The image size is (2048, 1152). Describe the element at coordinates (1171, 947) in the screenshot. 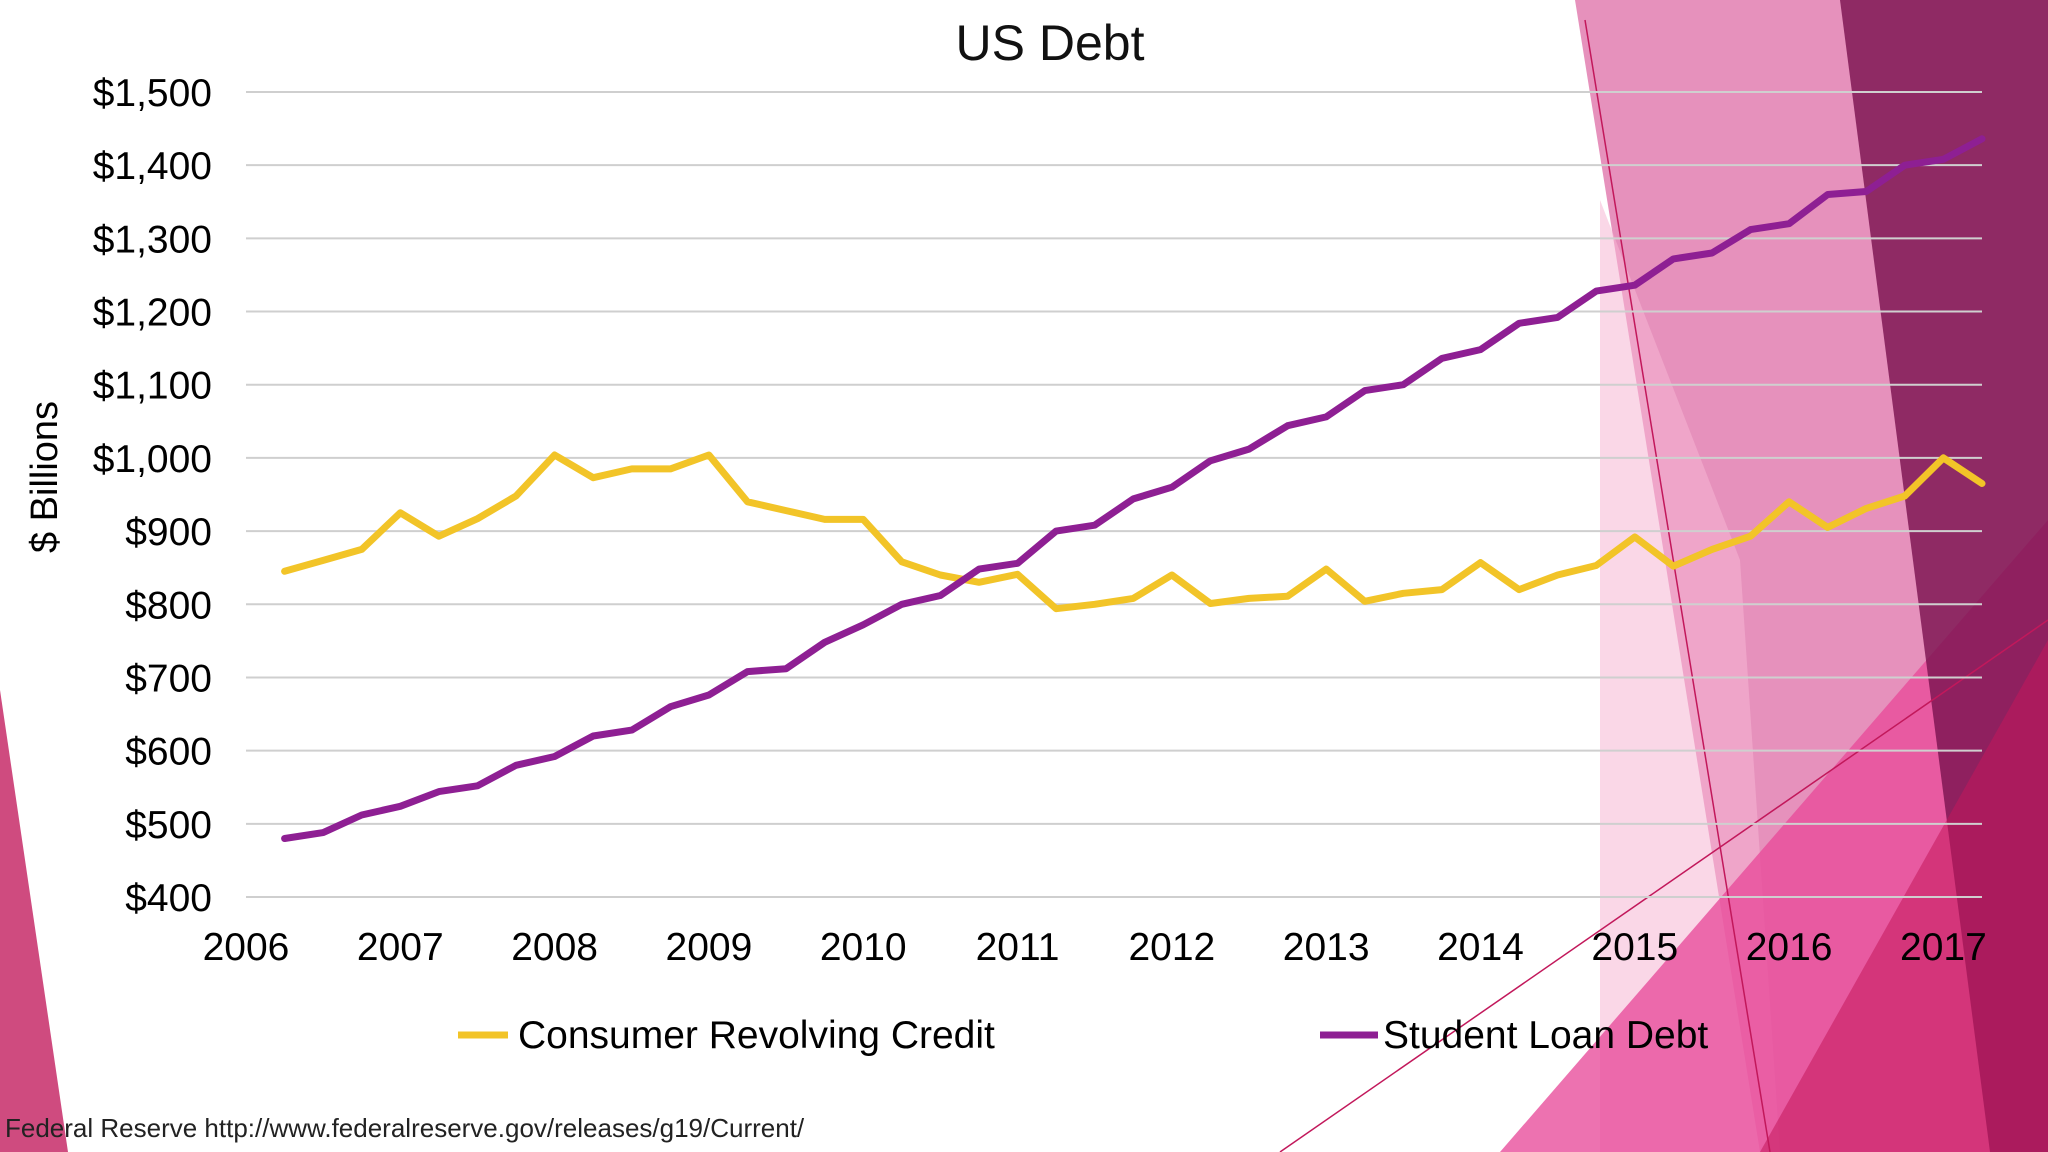

I see `x-tick-label: 2012` at that location.